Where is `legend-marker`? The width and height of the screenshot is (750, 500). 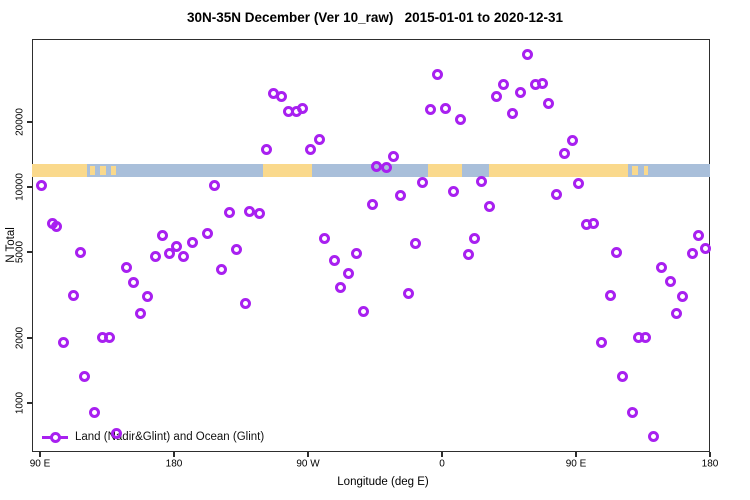 legend-marker is located at coordinates (55, 437).